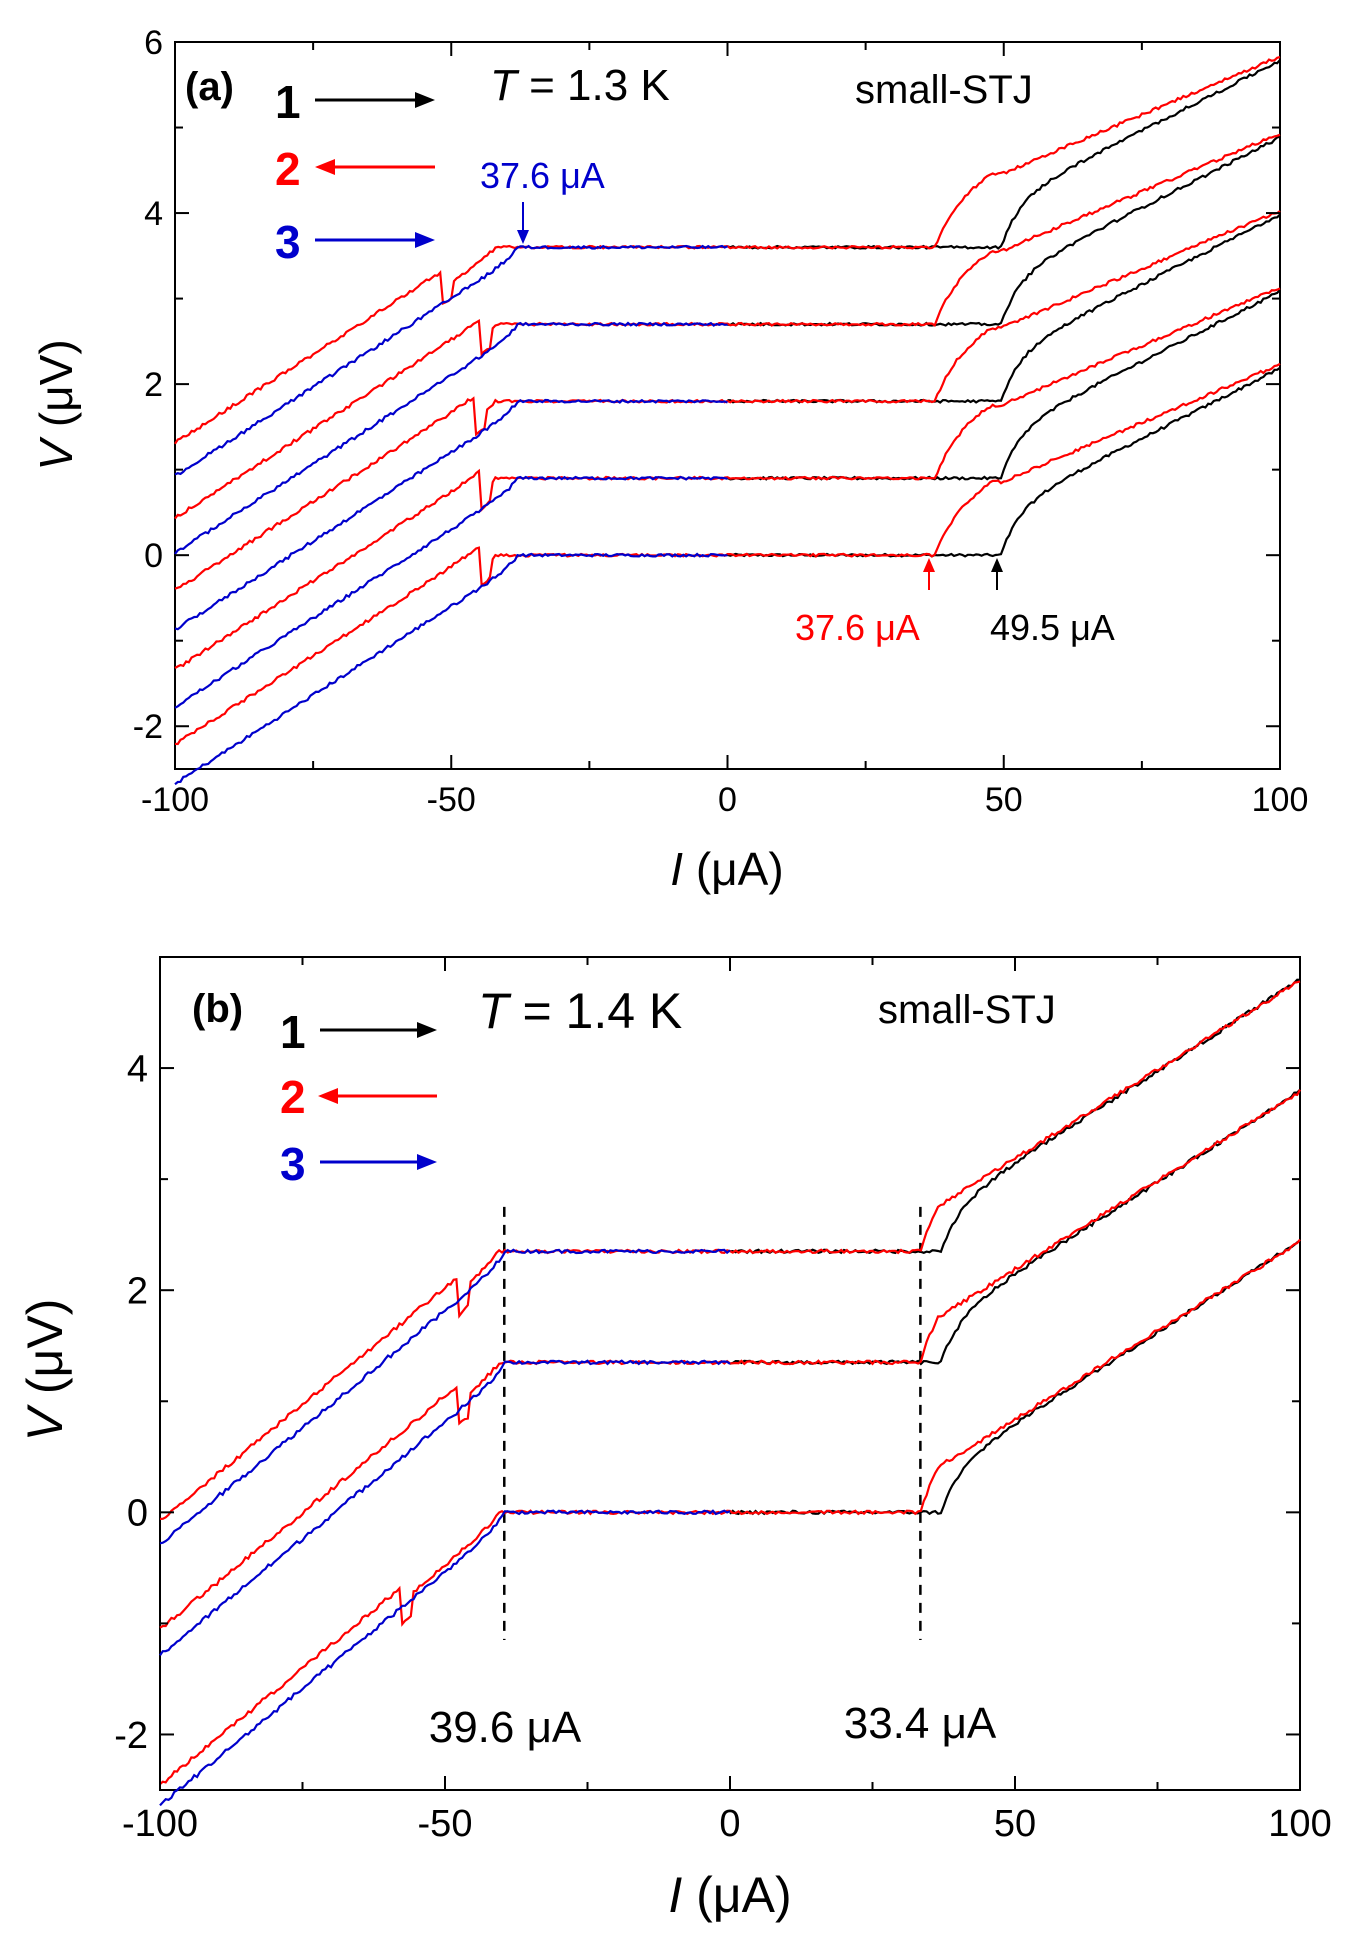 This screenshot has width=1350, height=1955. I want to click on title-var-b: T, so click(495, 1011).